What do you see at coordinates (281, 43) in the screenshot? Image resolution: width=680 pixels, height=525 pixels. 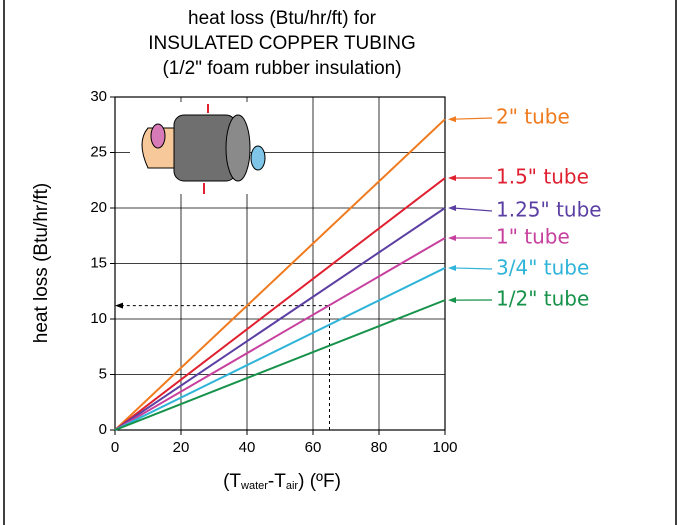 I see `chart-title: INSULATED COPPER TUBING` at bounding box center [281, 43].